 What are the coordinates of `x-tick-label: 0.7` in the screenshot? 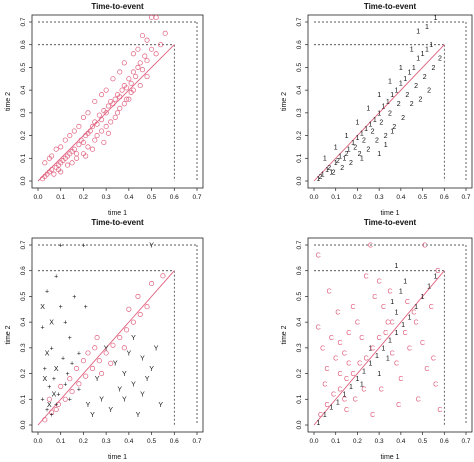 It's located at (465, 197).